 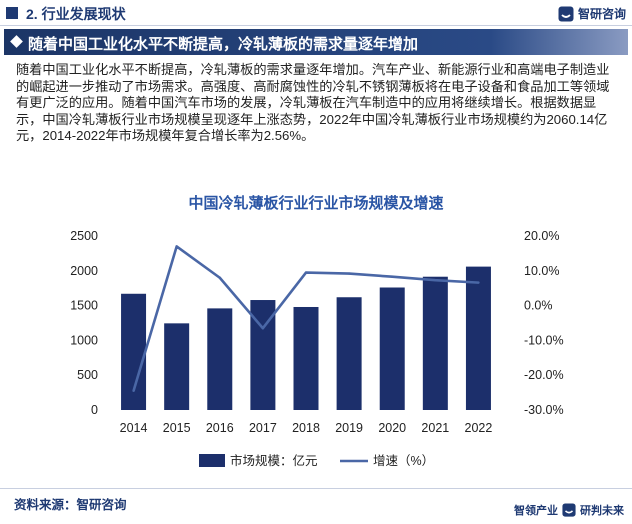 What do you see at coordinates (316, 25) in the screenshot?
I see `header-divider` at bounding box center [316, 25].